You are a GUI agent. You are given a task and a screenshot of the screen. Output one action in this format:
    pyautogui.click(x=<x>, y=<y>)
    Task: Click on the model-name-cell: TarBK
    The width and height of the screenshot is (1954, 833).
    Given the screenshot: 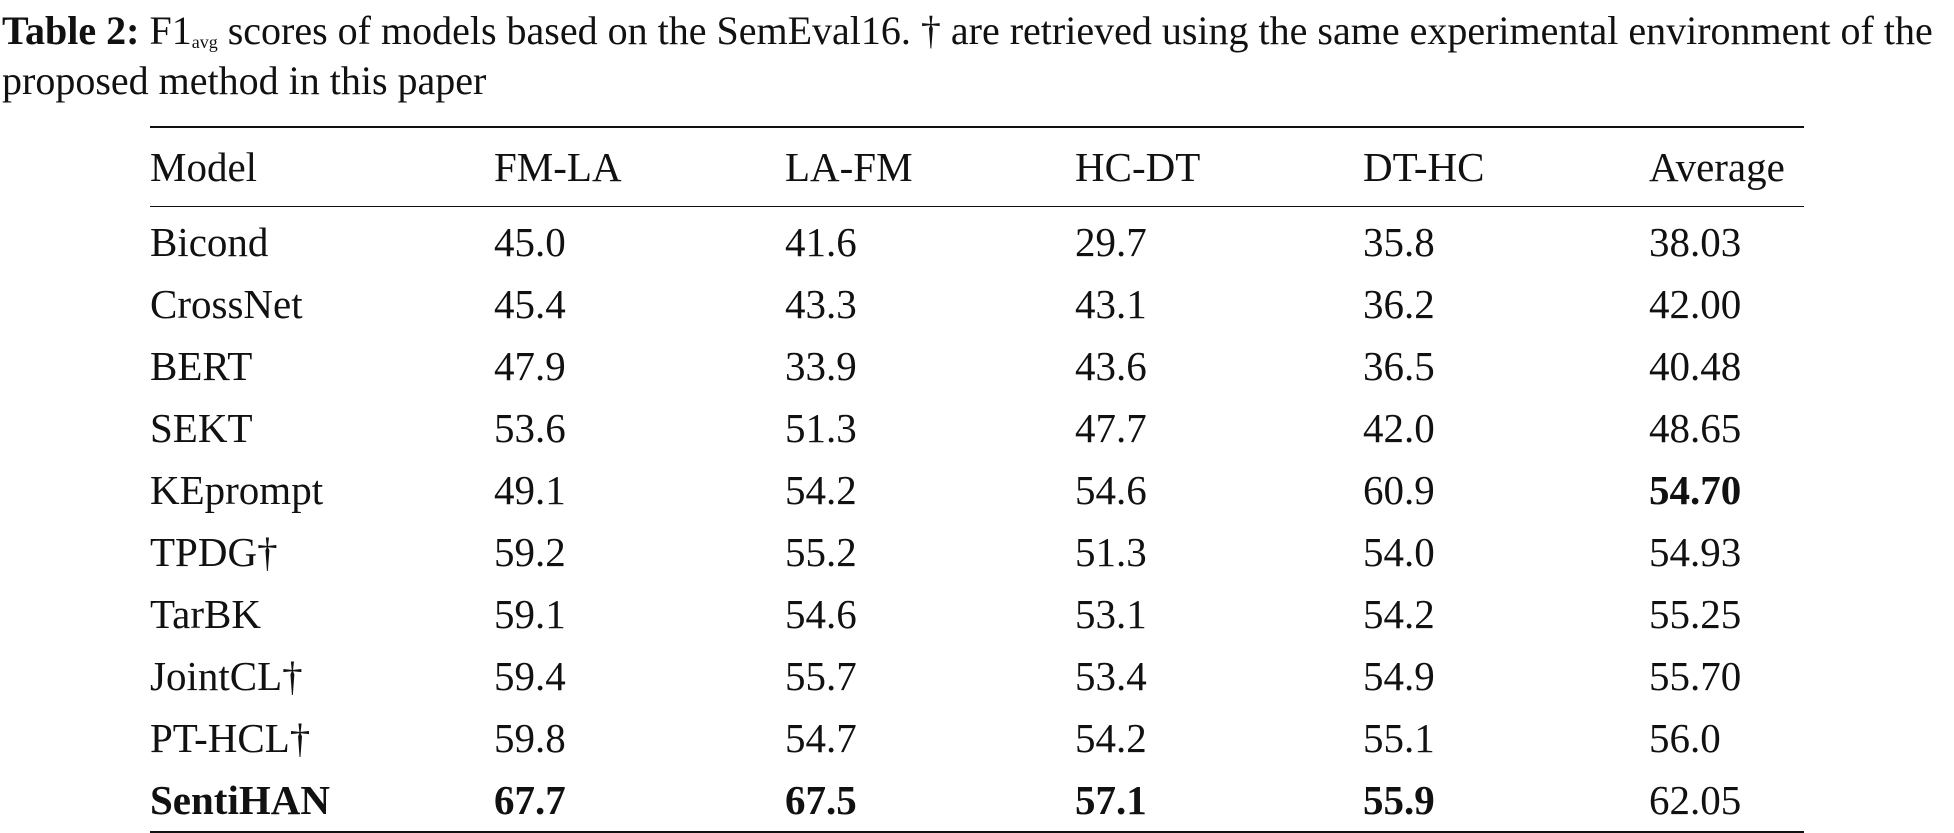 What is the action you would take?
    pyautogui.click(x=205, y=614)
    